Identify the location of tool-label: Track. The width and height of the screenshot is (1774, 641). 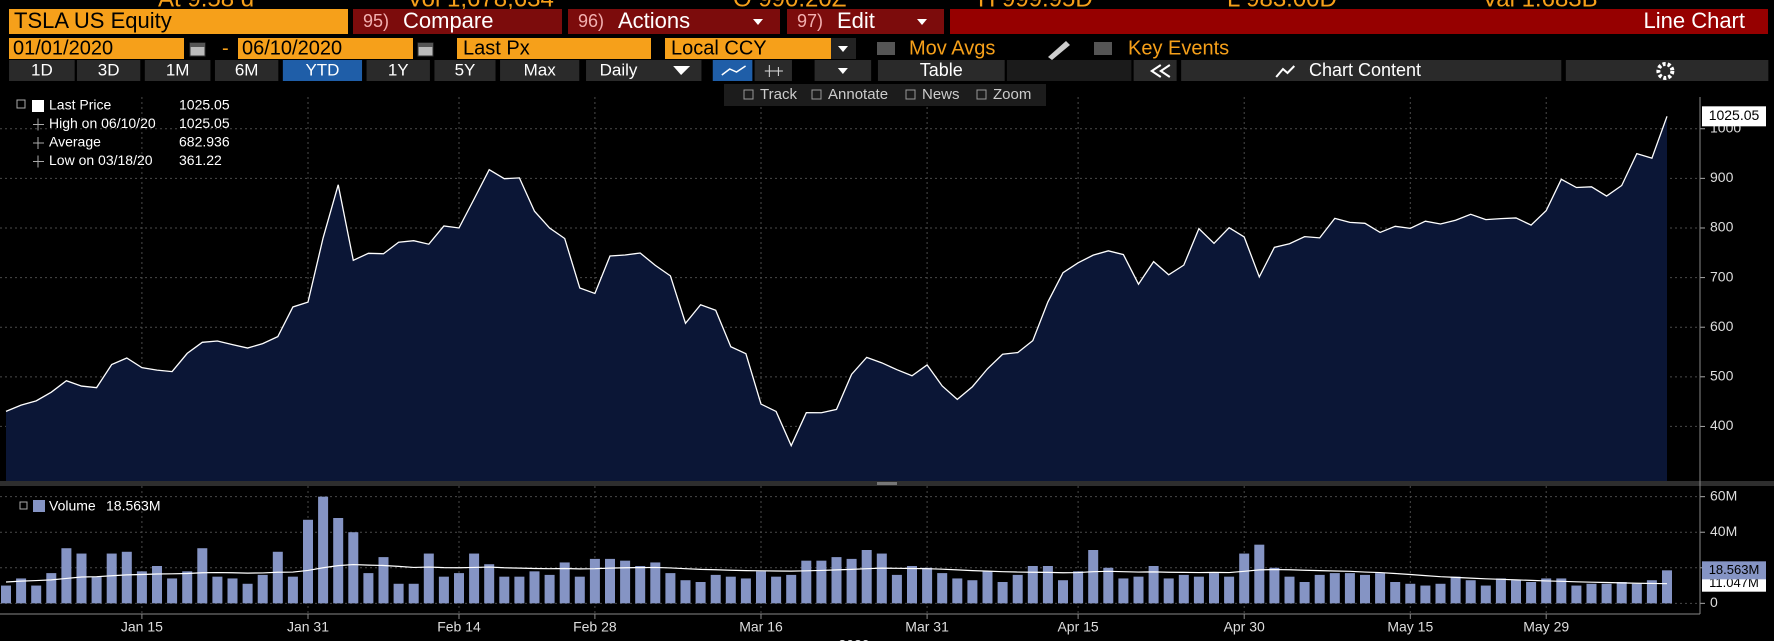
(778, 94).